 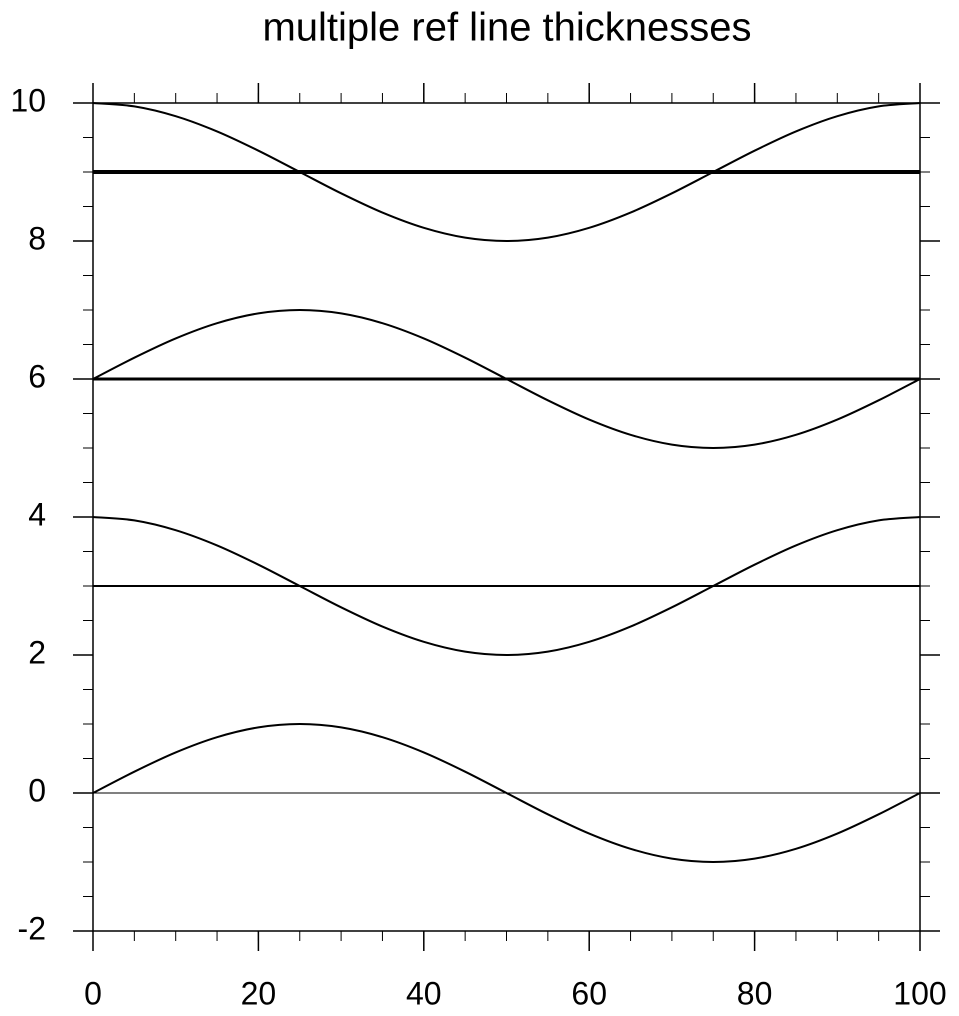 What do you see at coordinates (37, 376) in the screenshot?
I see `y-tick-label: 6` at bounding box center [37, 376].